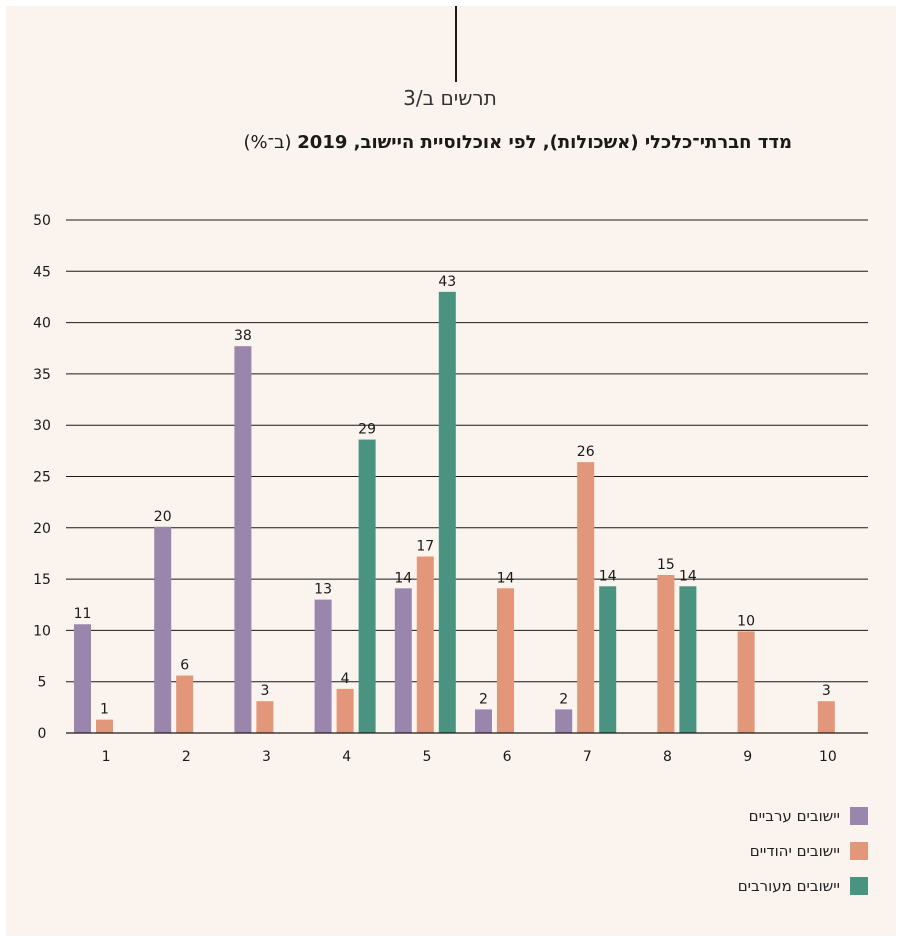 This screenshot has height=942, width=900. What do you see at coordinates (747, 757) in the screenshot?
I see `x-tick-label-9: 9` at bounding box center [747, 757].